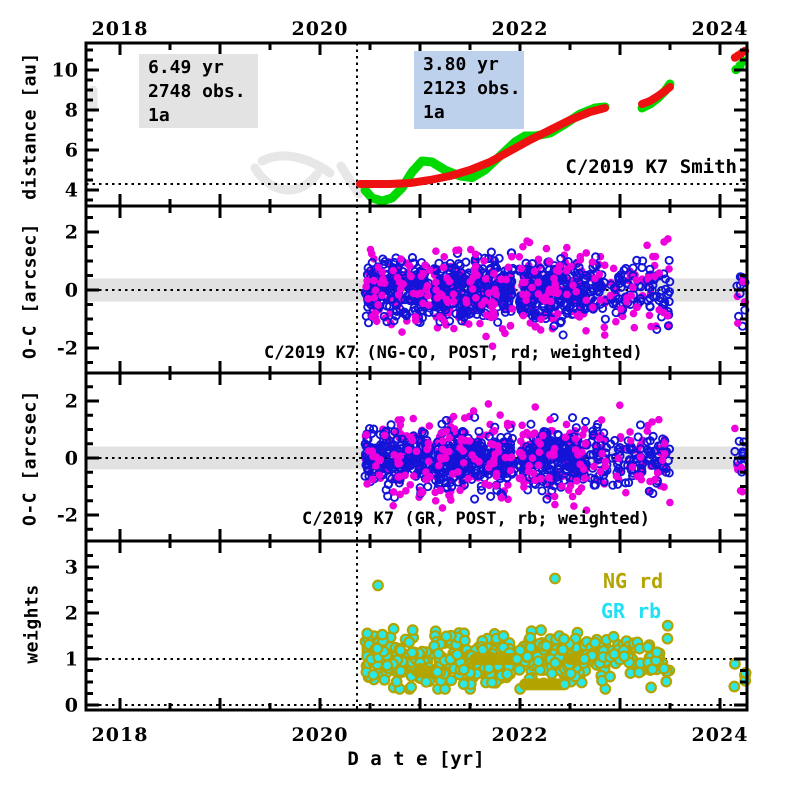 The image size is (797, 797). What do you see at coordinates (482, 146) in the screenshot?
I see `heliocentric-distance-curve` at bounding box center [482, 146].